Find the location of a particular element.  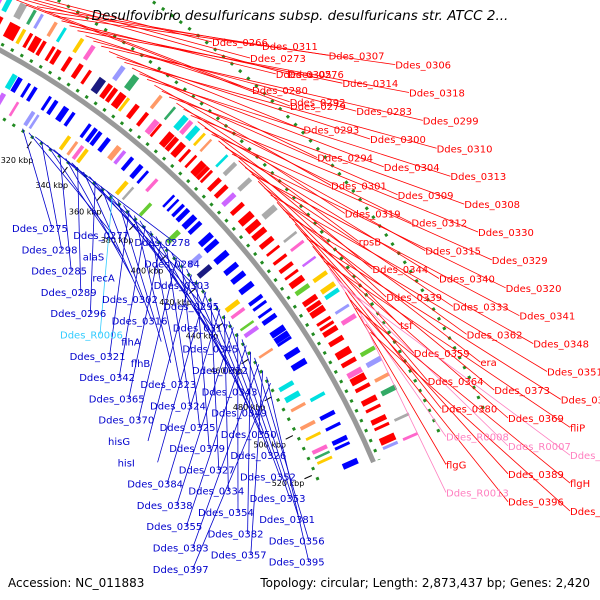

gene-label: Ddes_0339 is located at coordinates (414, 298).